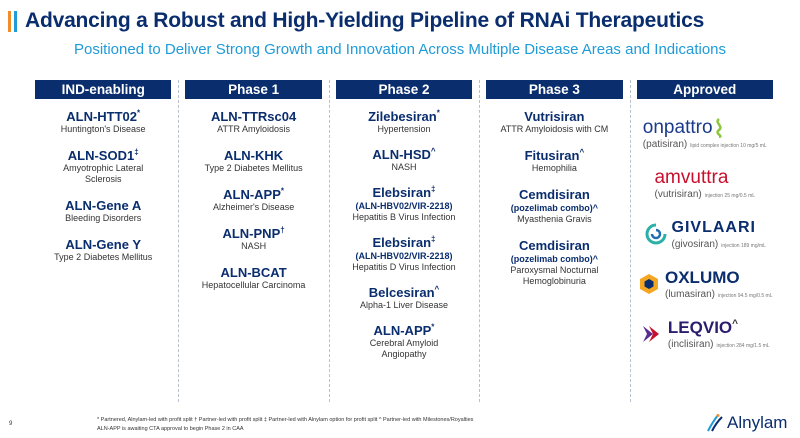 The width and height of the screenshot is (800, 438). Describe the element at coordinates (728, 146) in the screenshot. I see `brand-dose: lipid complex injection 10 mg/5 mL` at that location.